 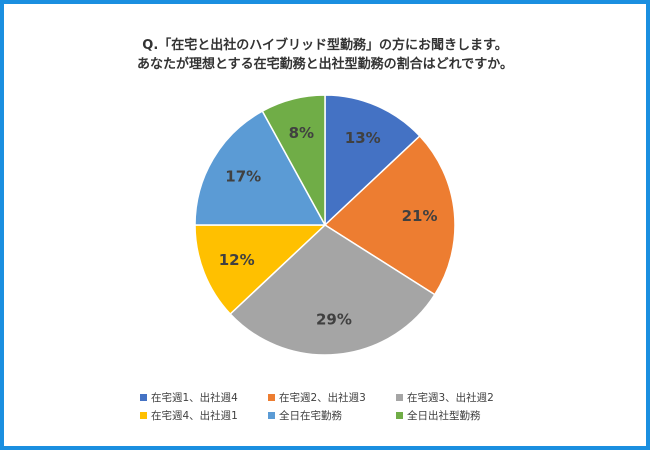 I want to click on slice-zaitaku3, so click(x=332, y=290).